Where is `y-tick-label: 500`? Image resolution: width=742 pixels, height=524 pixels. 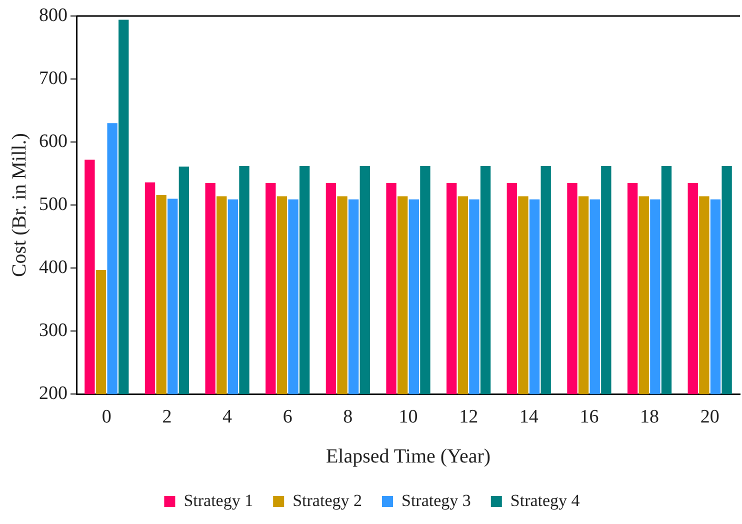 y-tick-label: 500 is located at coordinates (53, 205).